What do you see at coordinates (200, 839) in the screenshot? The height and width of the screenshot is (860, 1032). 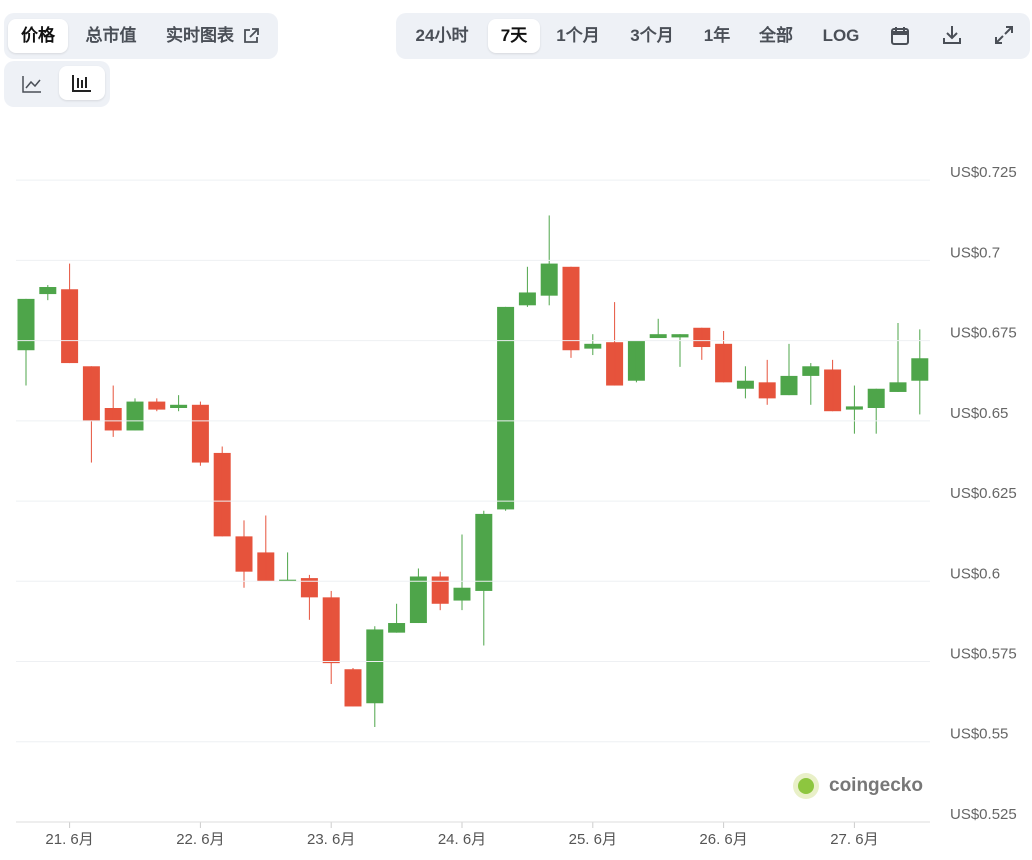 I see `x-tick-label: 22. 6月` at bounding box center [200, 839].